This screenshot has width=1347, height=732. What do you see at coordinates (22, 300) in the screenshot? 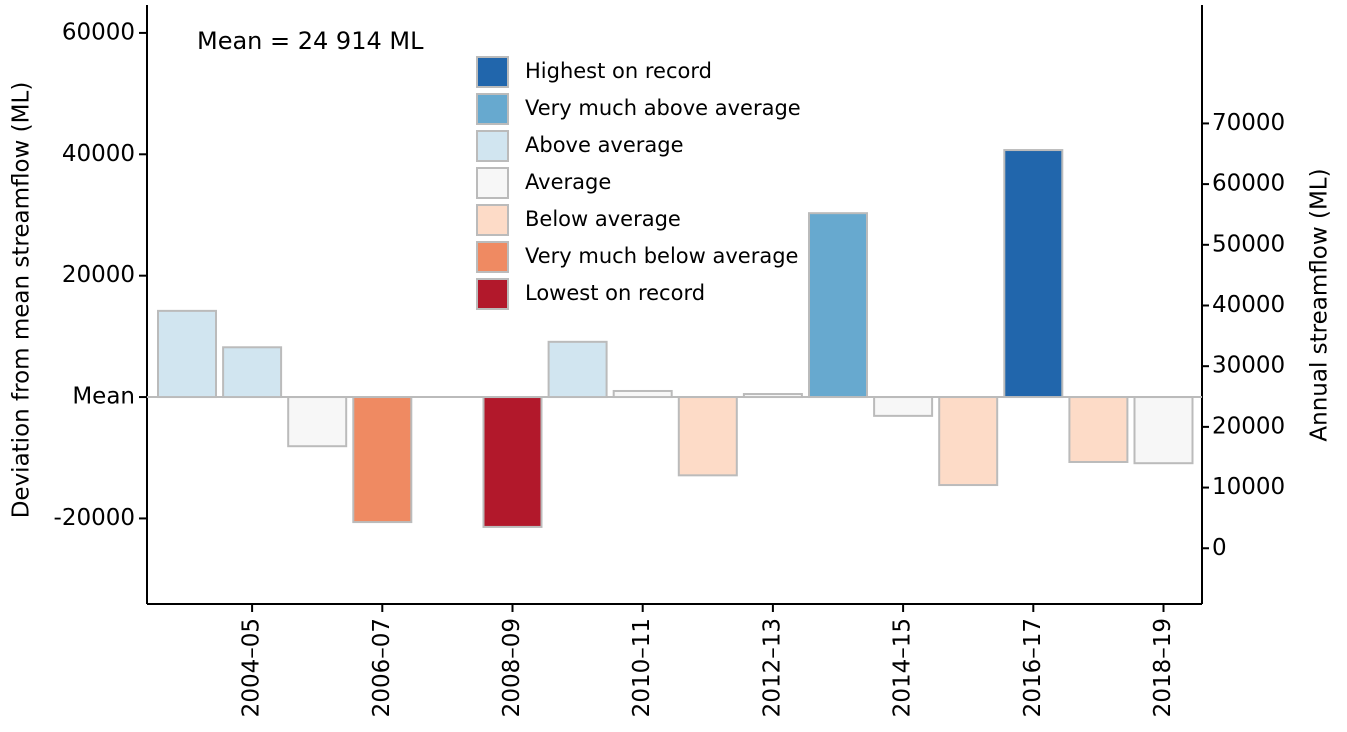
I see `y-axis-label: Deviation from mean streamflow (ML)` at bounding box center [22, 300].